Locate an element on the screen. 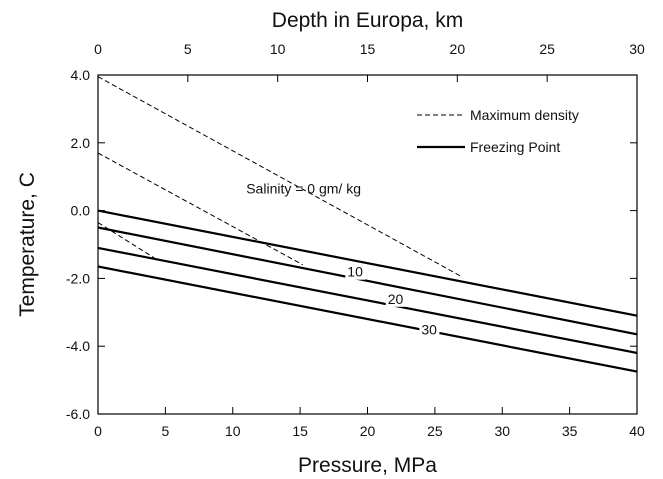 Image resolution: width=663 pixels, height=479 pixels. y-tick-label: -6.0 is located at coordinates (78, 414).